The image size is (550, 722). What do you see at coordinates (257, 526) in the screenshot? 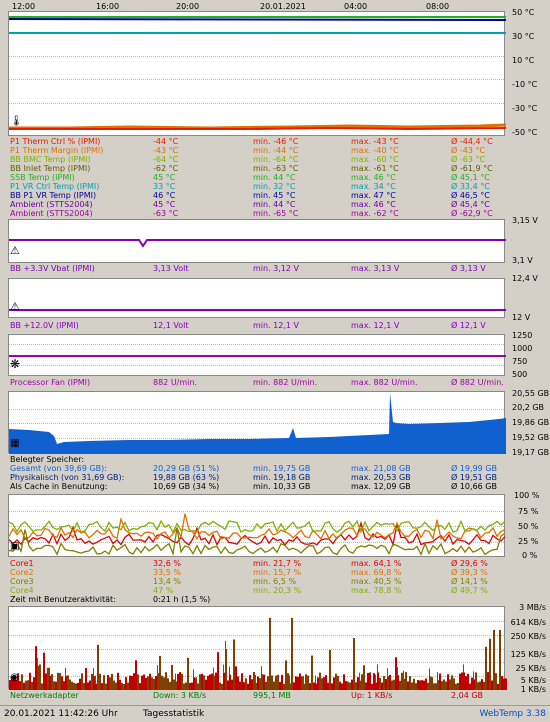
I see `cpu-series-line` at bounding box center [257, 526].